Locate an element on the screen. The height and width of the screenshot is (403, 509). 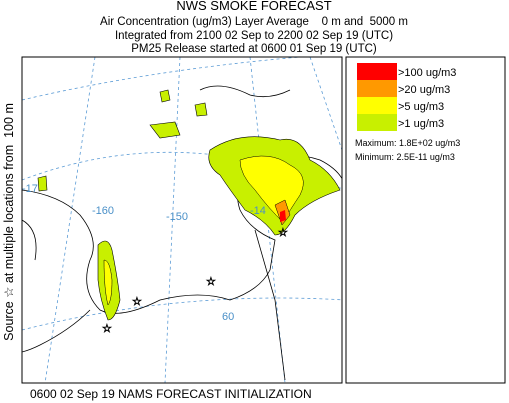
legend-label: >5 ug/m3 is located at coordinates (421, 107).